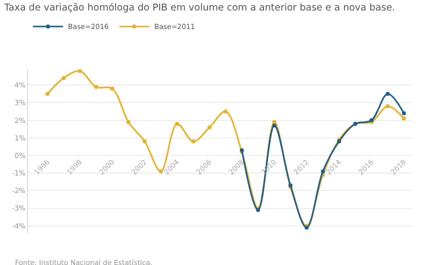  I want to click on chart-title: Taxa de variação homóloga do PIB em volume com a anterior base e a nova base., so click(199, 8).